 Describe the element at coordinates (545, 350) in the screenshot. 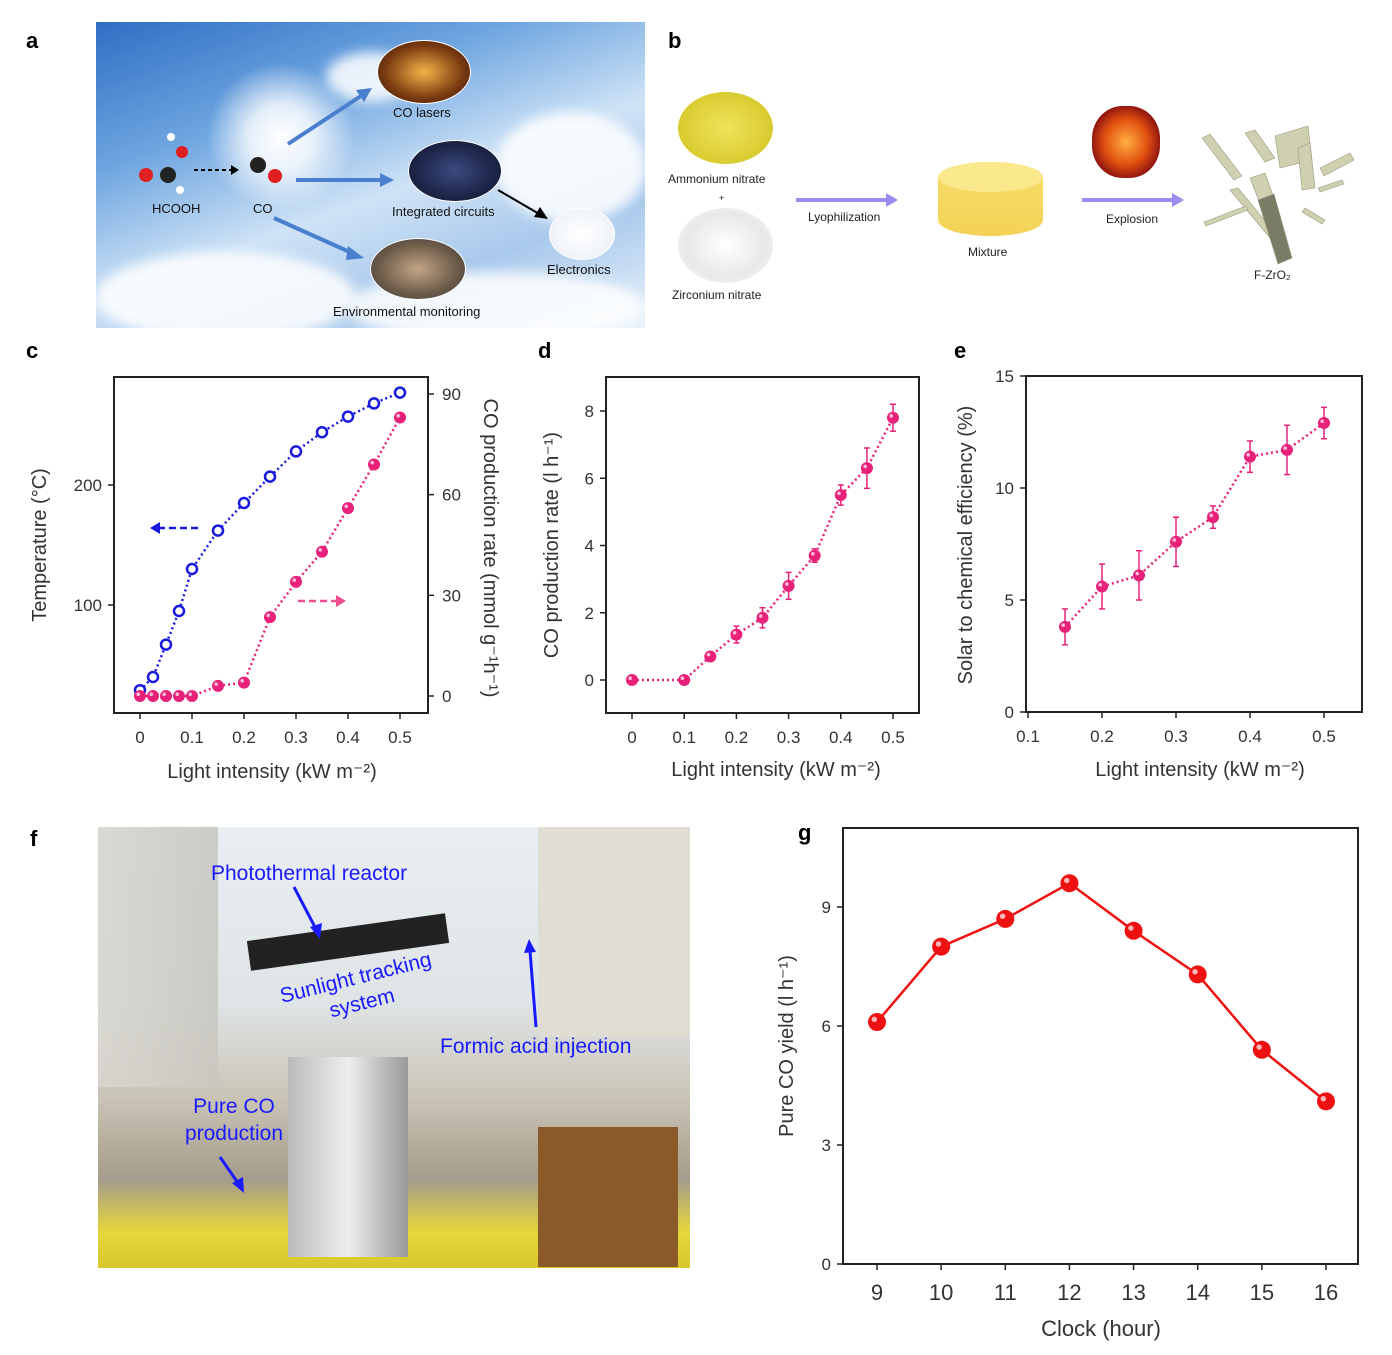

I see `panel-label-d: d` at that location.